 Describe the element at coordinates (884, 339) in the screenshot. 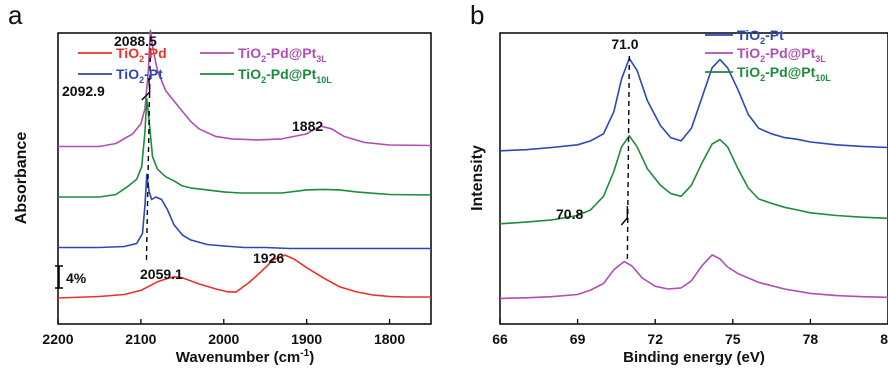

I see `x-tick-label: 81` at that location.